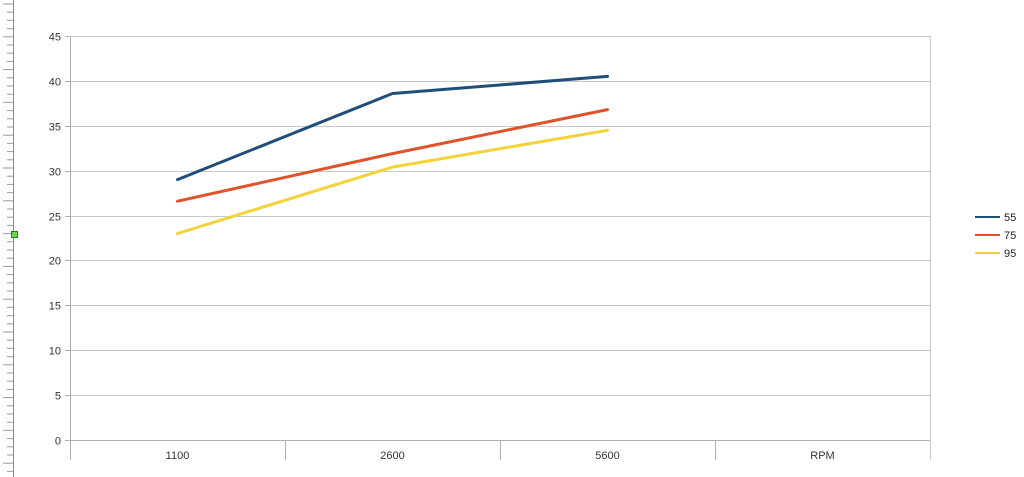 Image resolution: width=1024 pixels, height=477 pixels. Describe the element at coordinates (55, 307) in the screenshot. I see `y-tick-label: 15` at that location.